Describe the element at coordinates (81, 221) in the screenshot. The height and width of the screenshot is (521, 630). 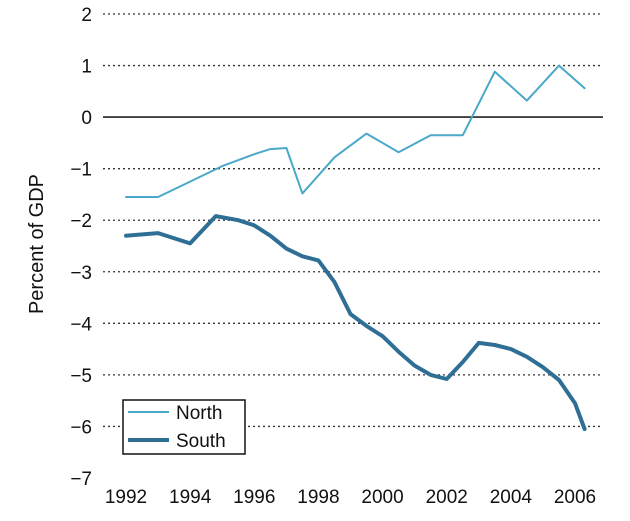
I see `y-tick-label: −2` at that location.